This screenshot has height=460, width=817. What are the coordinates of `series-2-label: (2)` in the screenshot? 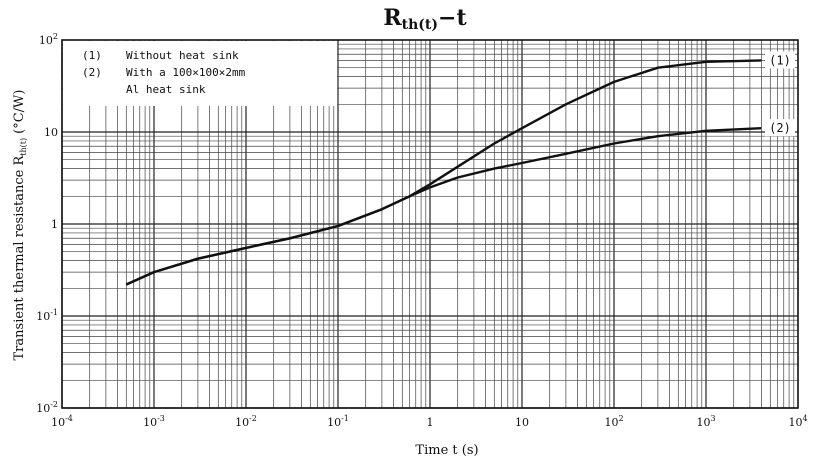 It's located at (780, 128).